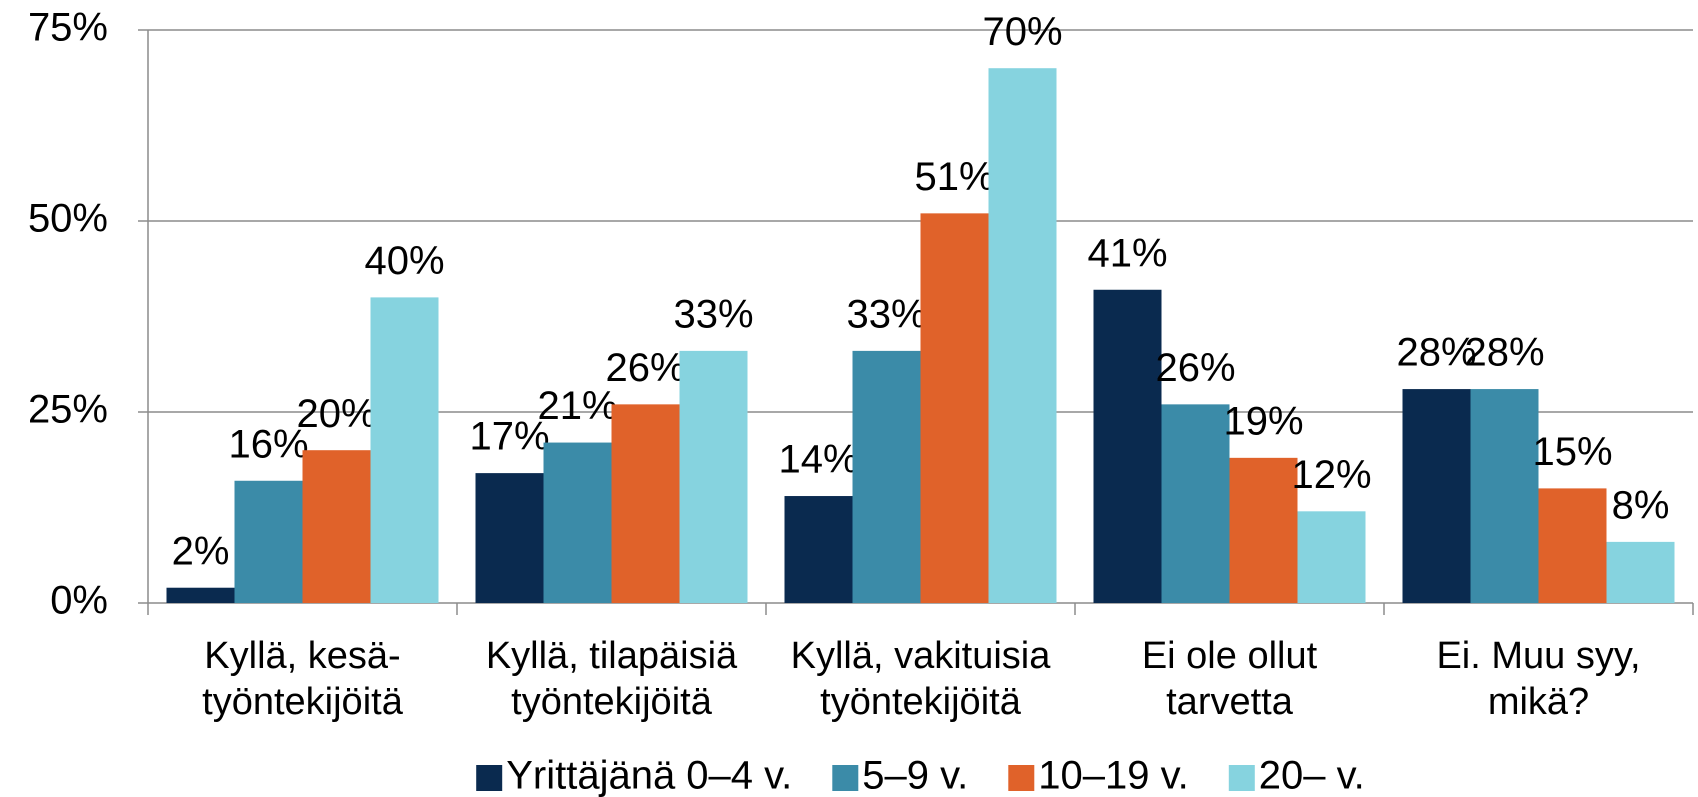 This screenshot has width=1698, height=797. What do you see at coordinates (404, 261) in the screenshot?
I see `data-label: 40%` at bounding box center [404, 261].